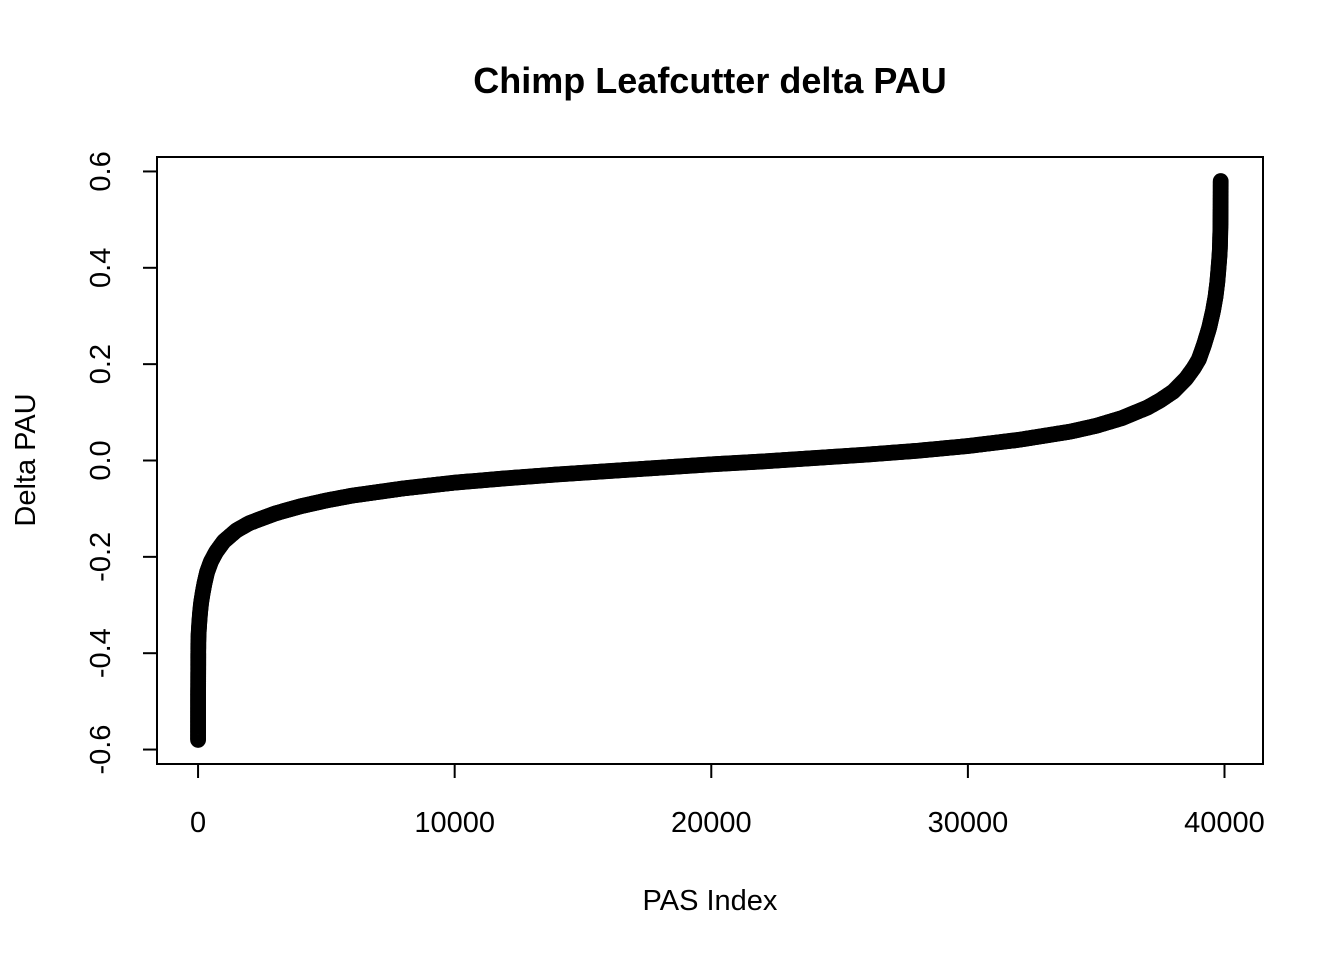 Image resolution: width=1344 pixels, height=960 pixels. I want to click on y-tick-label: 0.0, so click(101, 460).